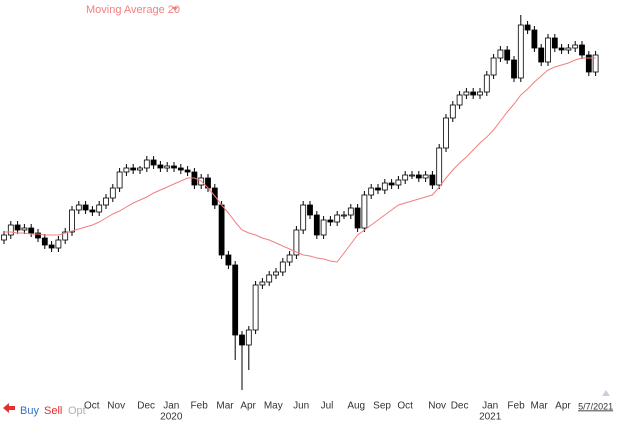 This screenshot has height=430, width=640. I want to click on x-tick-label: Jul, so click(327, 406).